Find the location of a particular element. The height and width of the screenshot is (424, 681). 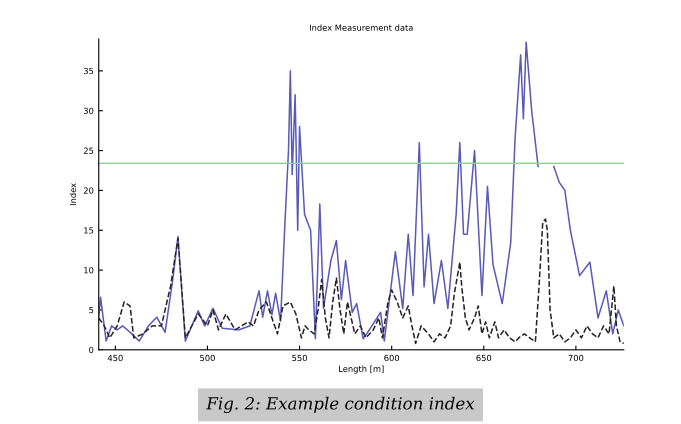

x-tick-label: 700 is located at coordinates (576, 358).